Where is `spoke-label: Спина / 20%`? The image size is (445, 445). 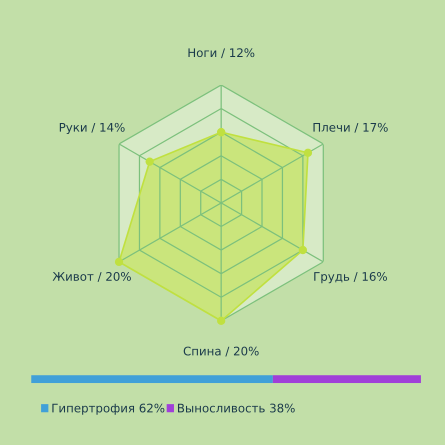
spoke-label: Спина / 20% is located at coordinates (221, 351).